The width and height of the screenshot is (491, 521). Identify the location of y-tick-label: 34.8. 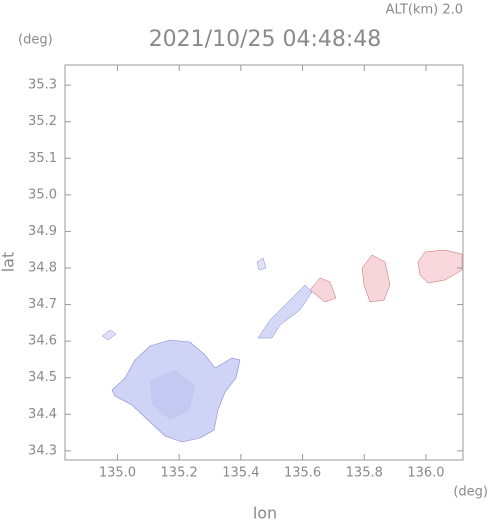
(42, 267).